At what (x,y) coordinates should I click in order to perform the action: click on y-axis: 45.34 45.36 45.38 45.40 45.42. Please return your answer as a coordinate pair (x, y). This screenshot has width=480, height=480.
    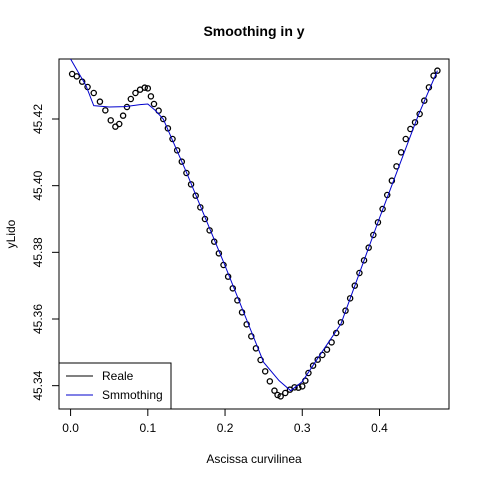
    Looking at the image, I should click on (45, 252).